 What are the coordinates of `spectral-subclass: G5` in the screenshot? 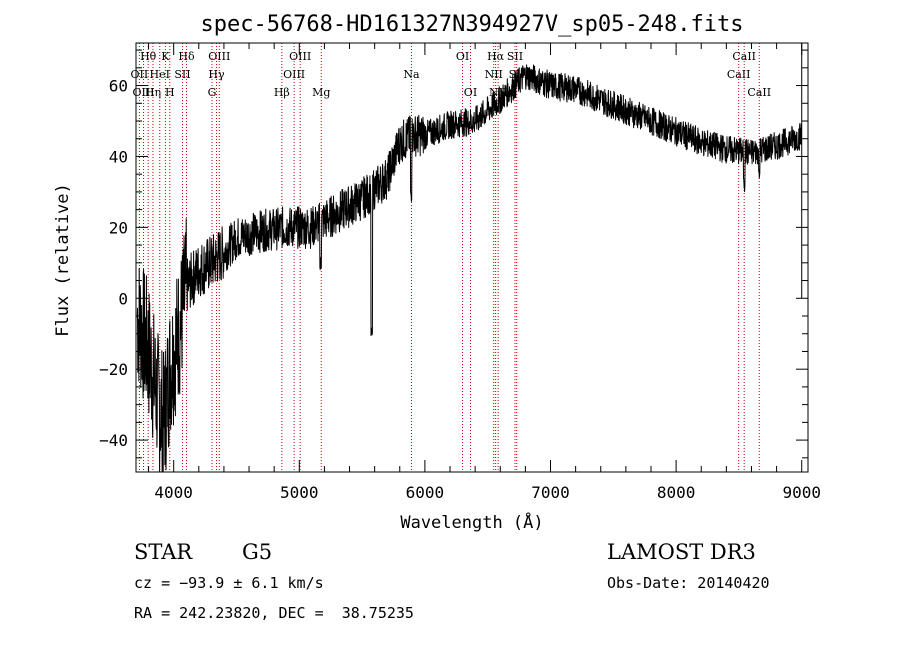 It's located at (257, 552).